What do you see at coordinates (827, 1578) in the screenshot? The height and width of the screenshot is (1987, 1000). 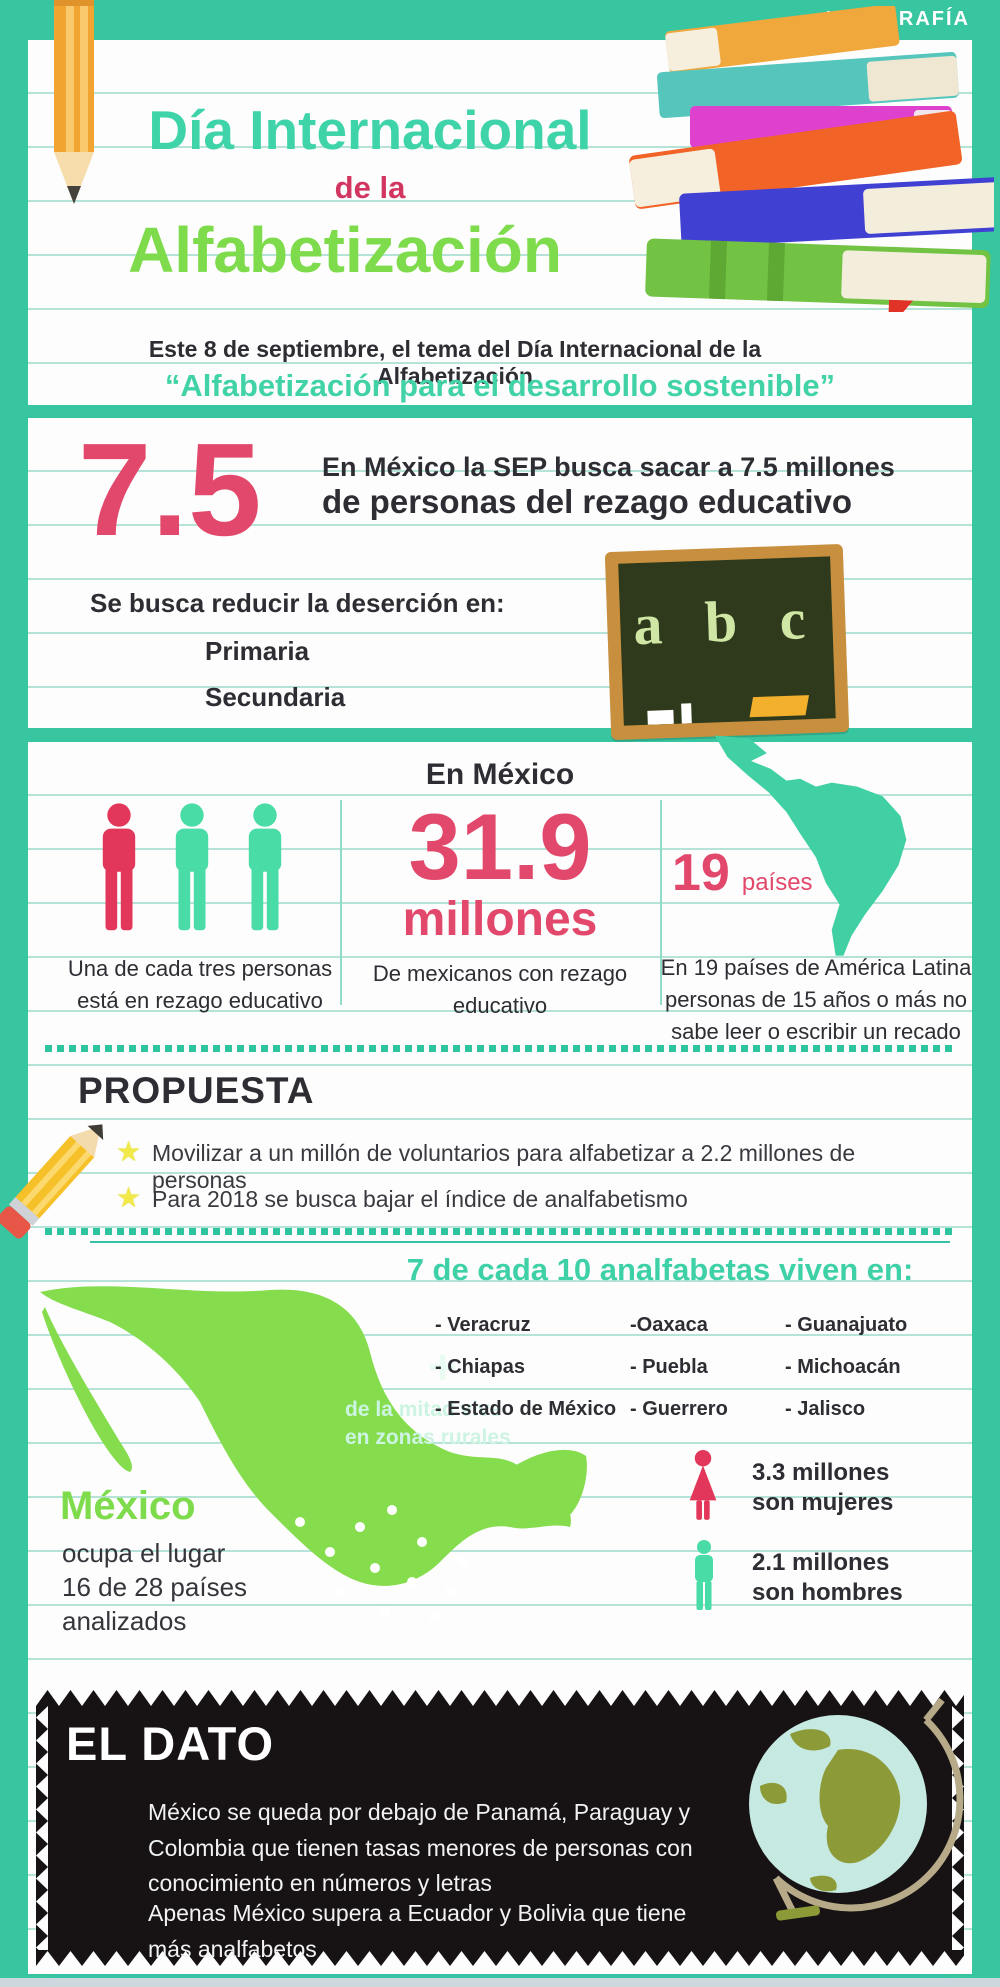 I see `men-stat: 2.1 millones son hombres` at bounding box center [827, 1578].